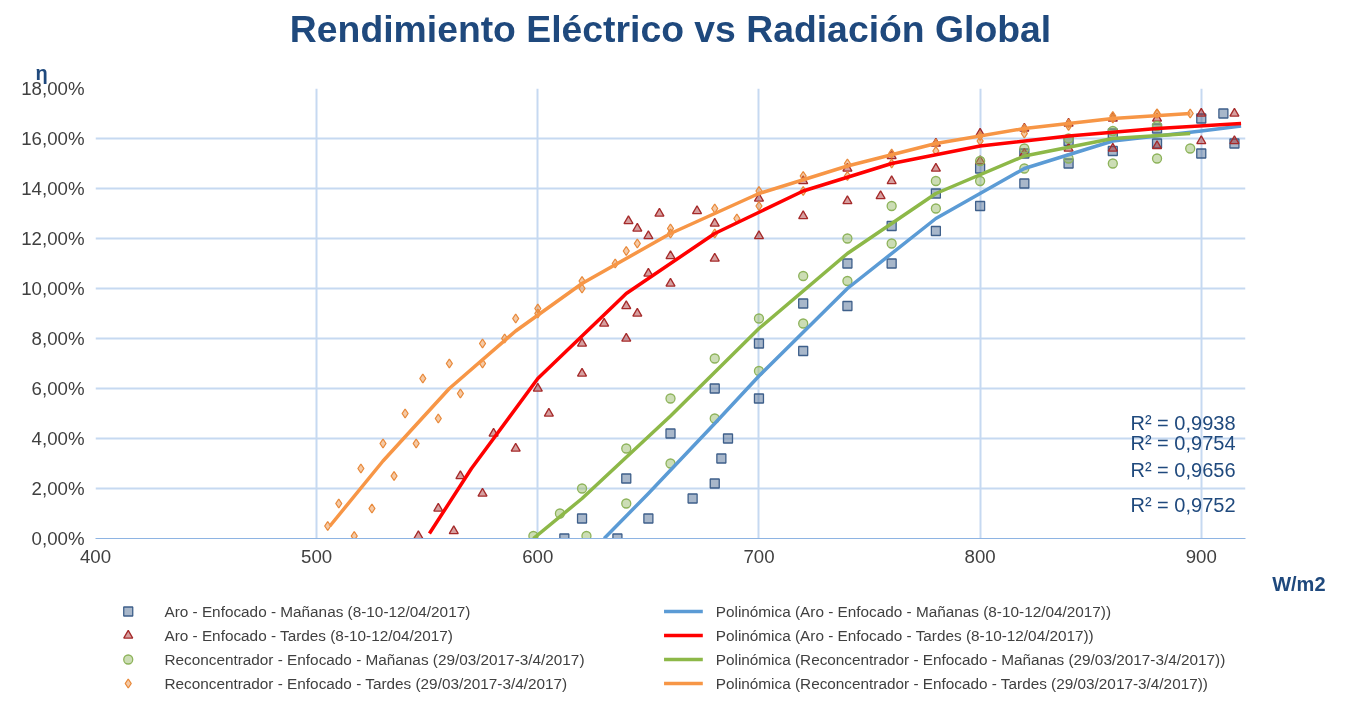  What do you see at coordinates (538, 556) in the screenshot?
I see `x-tick-label: 600` at bounding box center [538, 556].